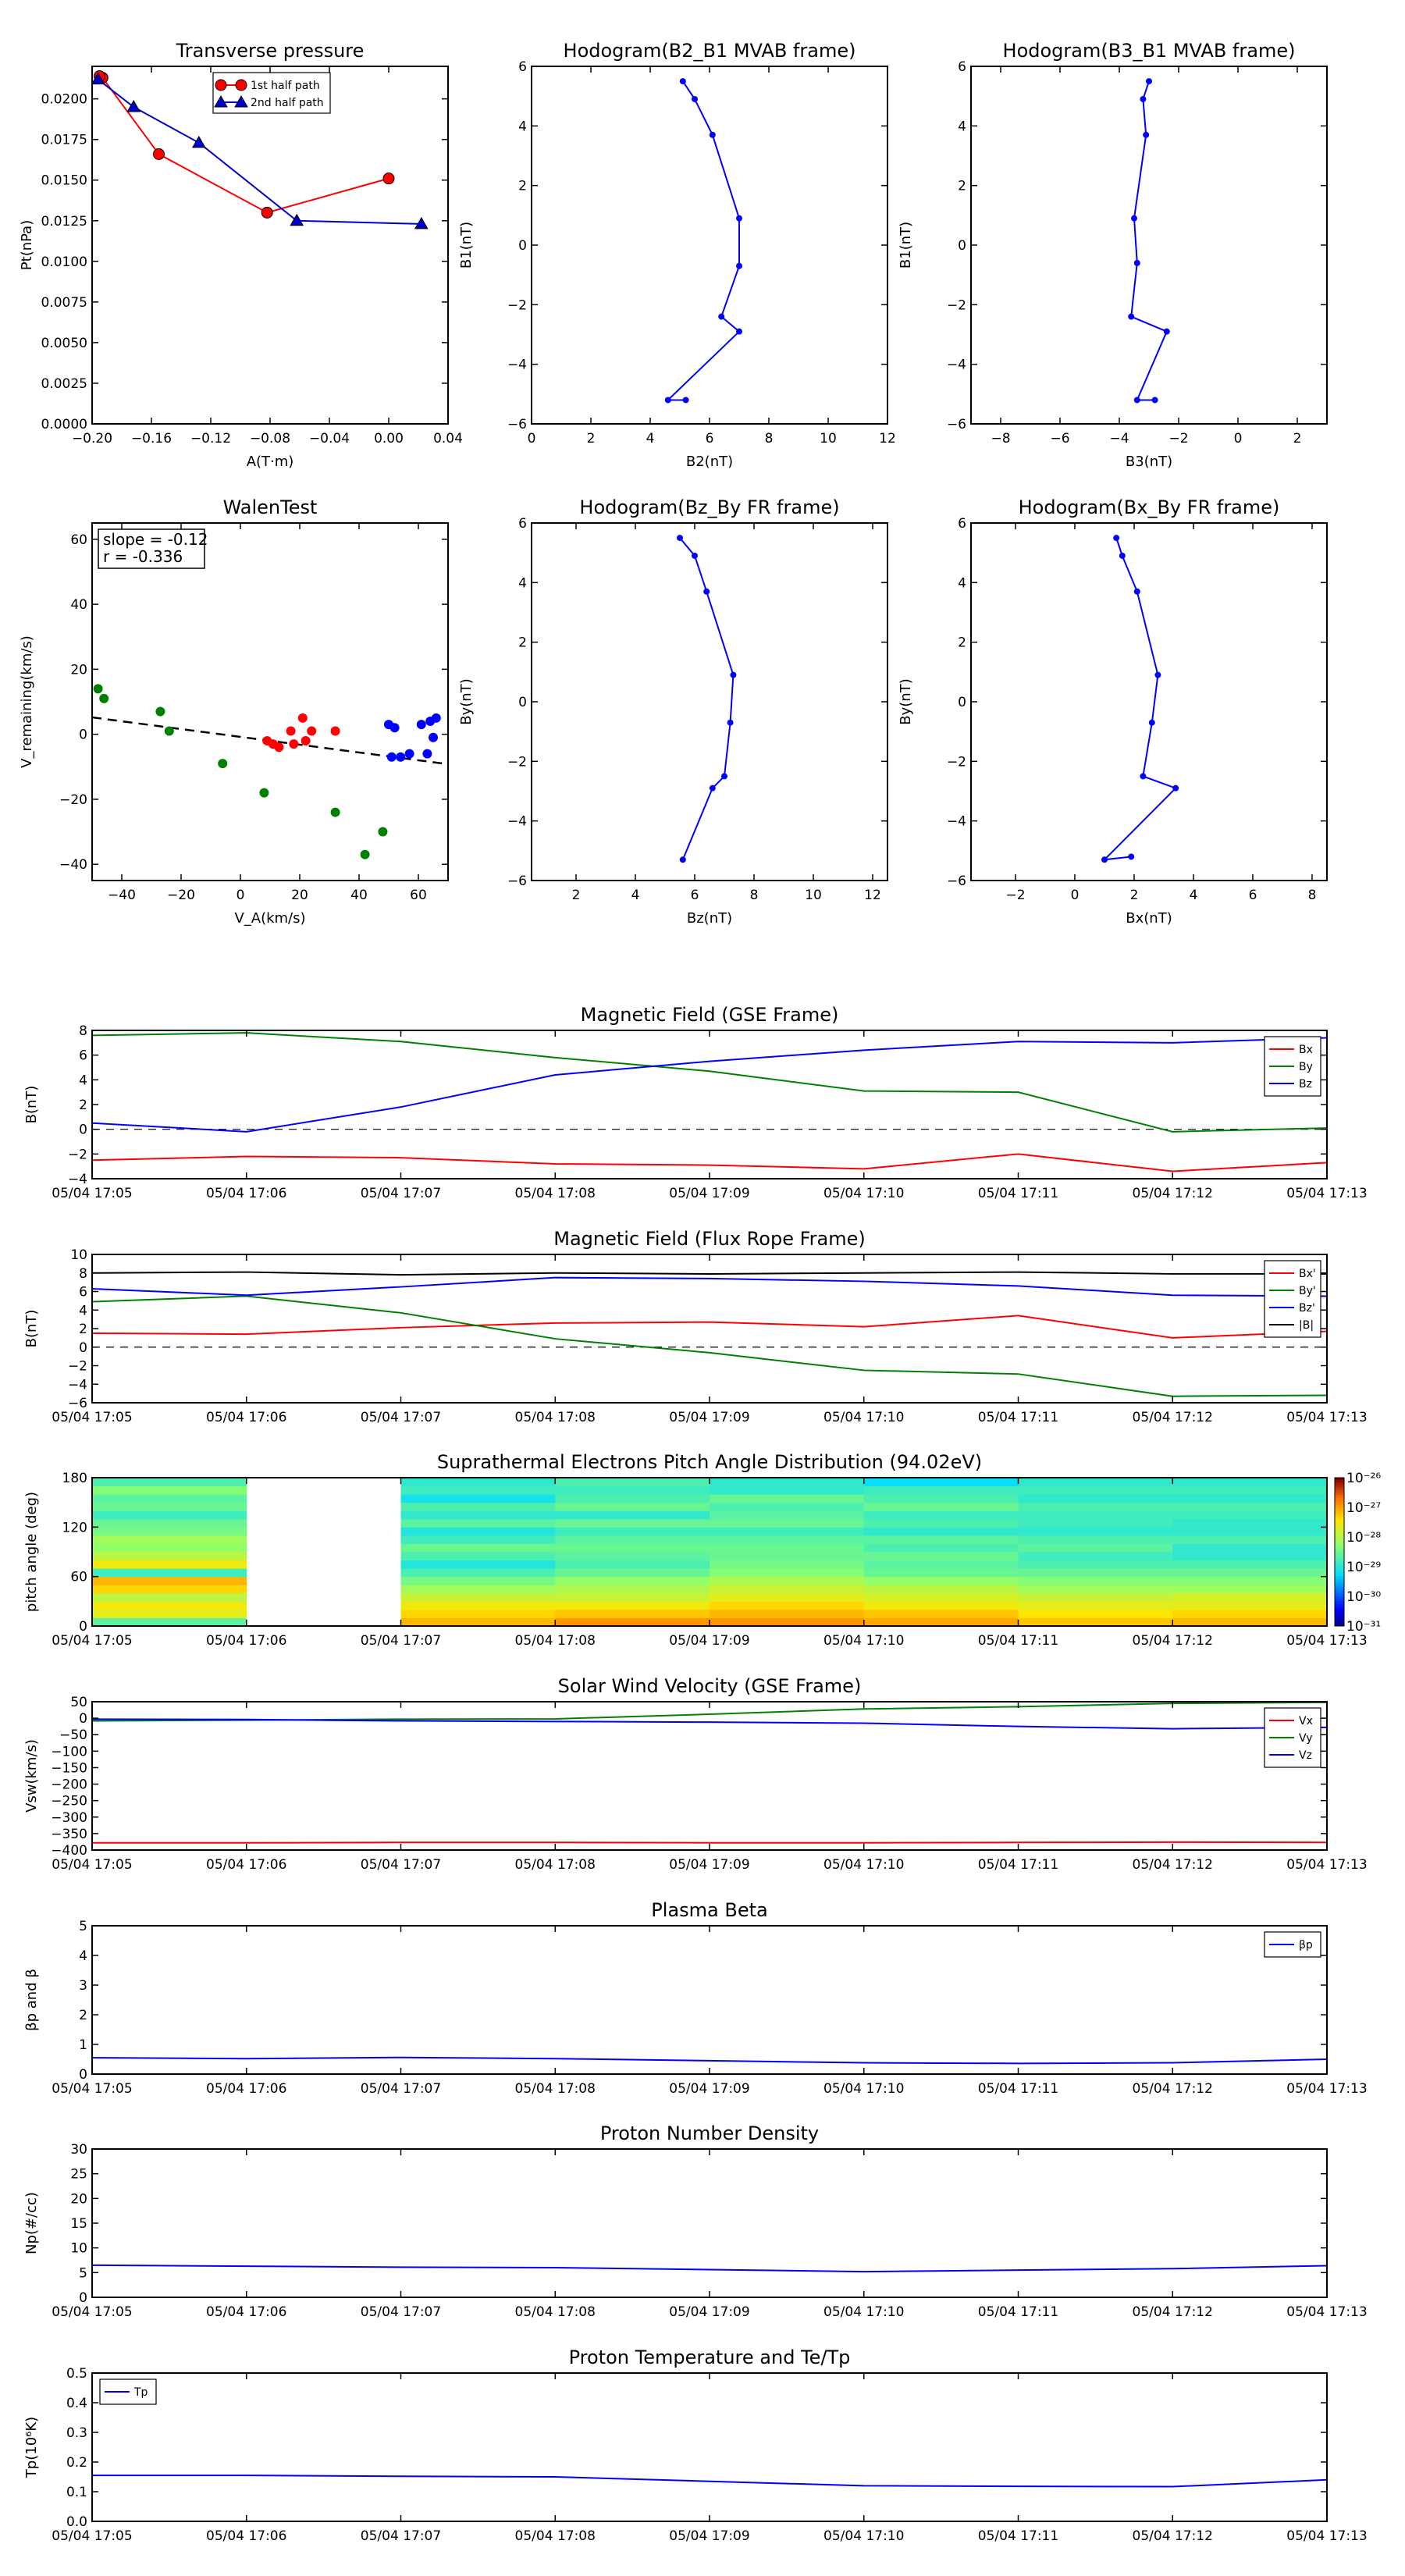 The height and width of the screenshot is (2576, 1405). What do you see at coordinates (888, 439) in the screenshot?
I see `x-tick-label: 12` at bounding box center [888, 439].